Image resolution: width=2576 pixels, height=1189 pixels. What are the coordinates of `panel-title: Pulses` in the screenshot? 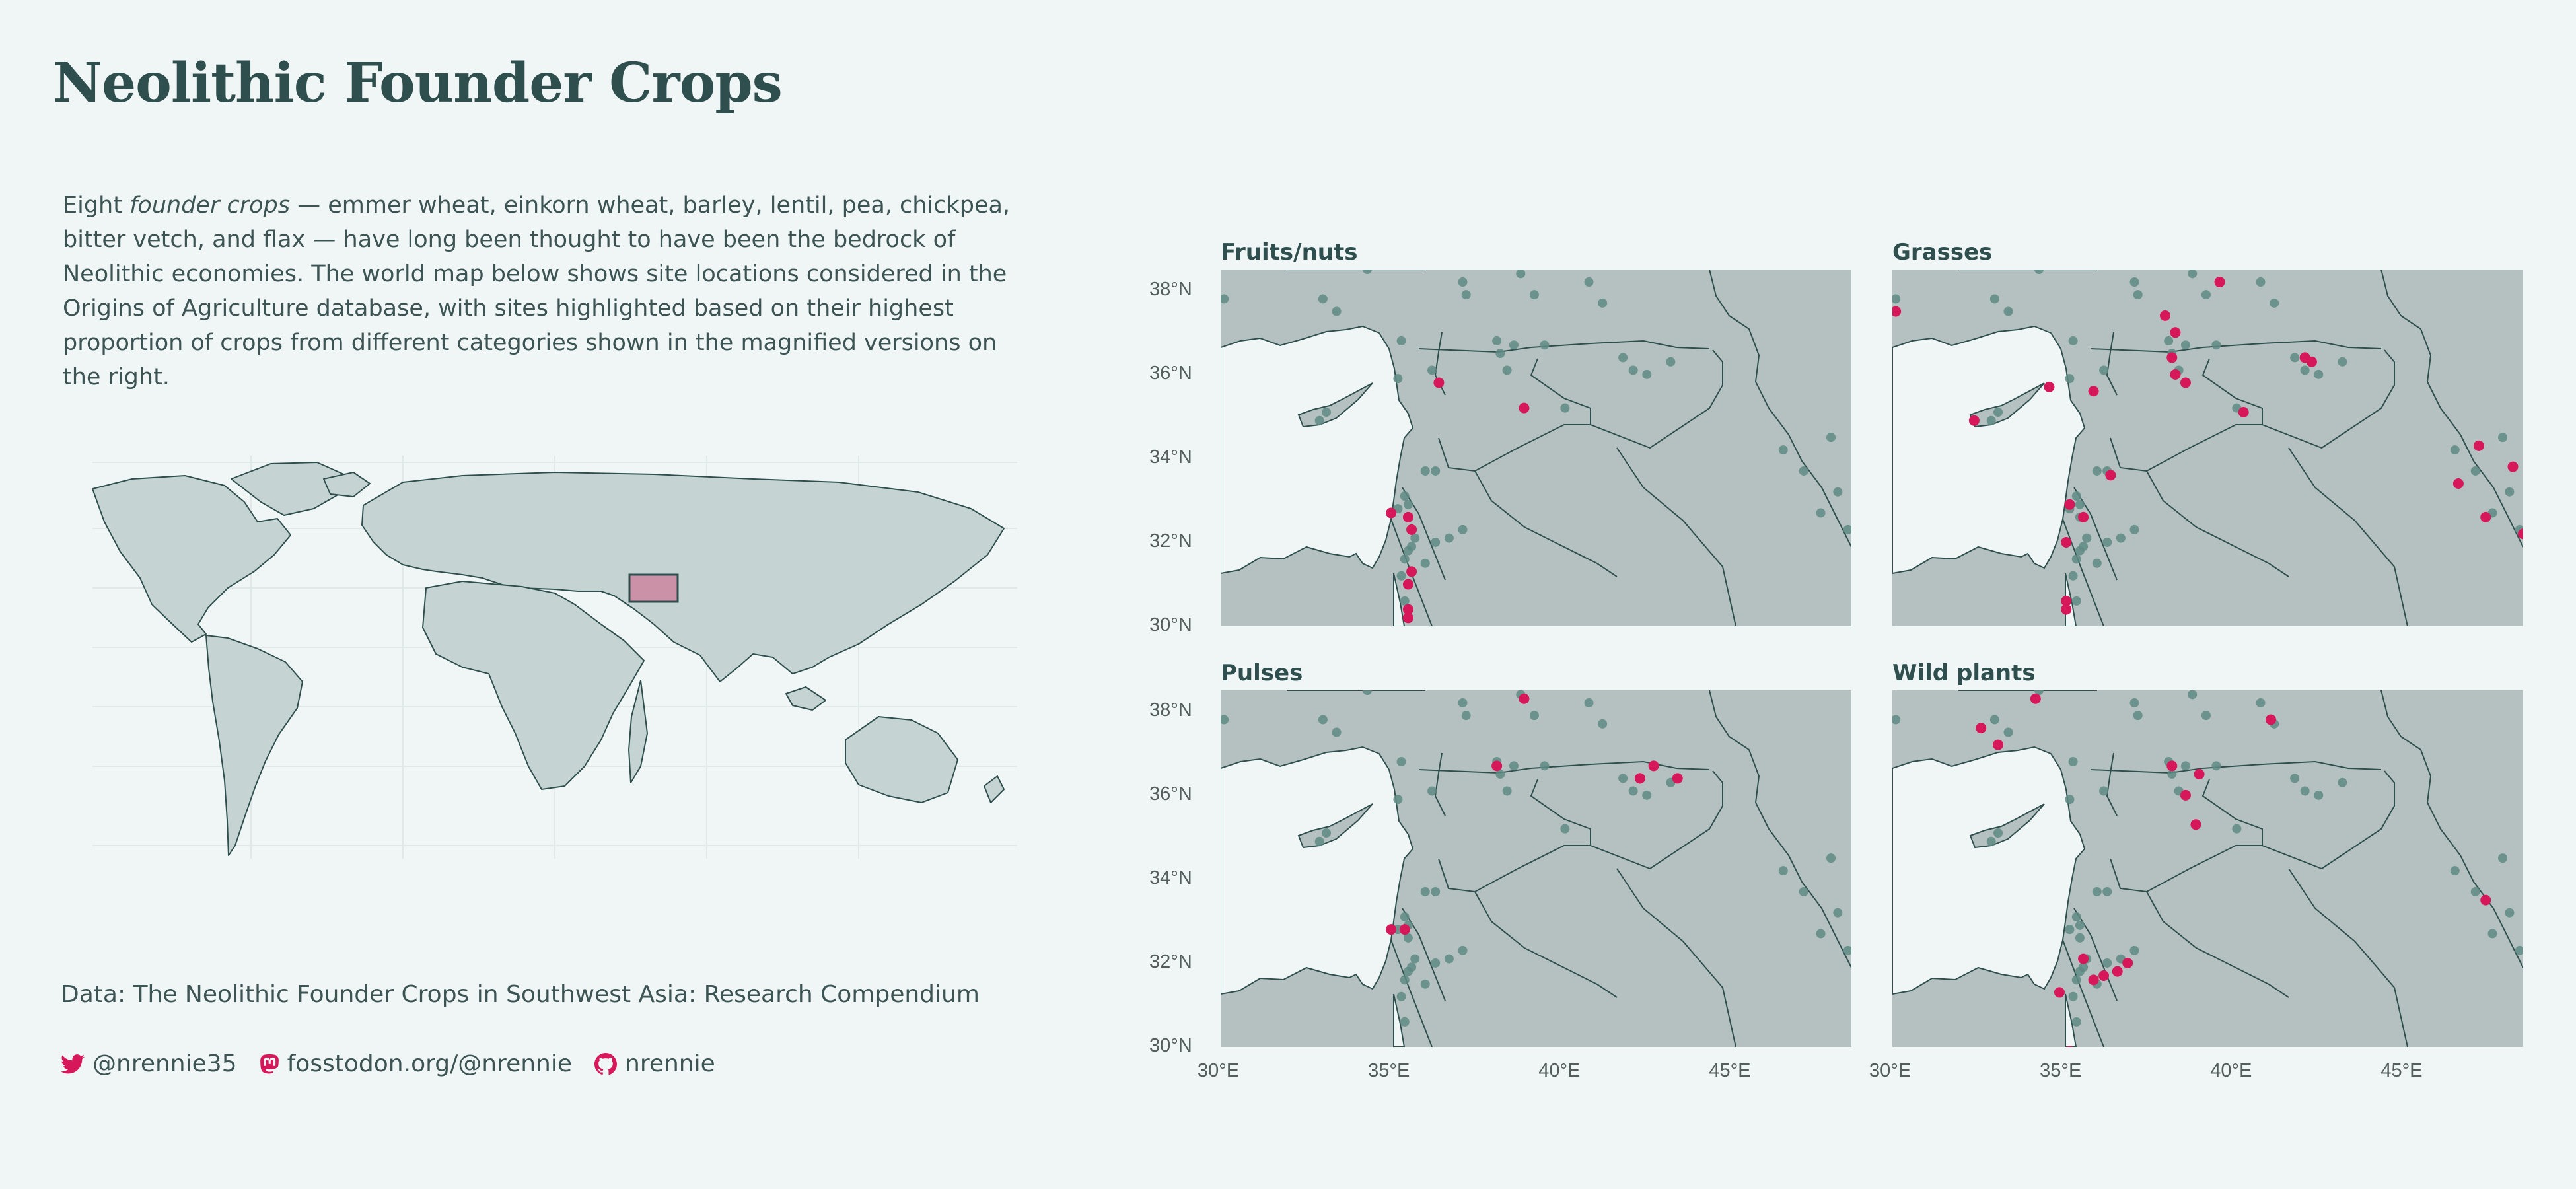 It's located at (1262, 673).